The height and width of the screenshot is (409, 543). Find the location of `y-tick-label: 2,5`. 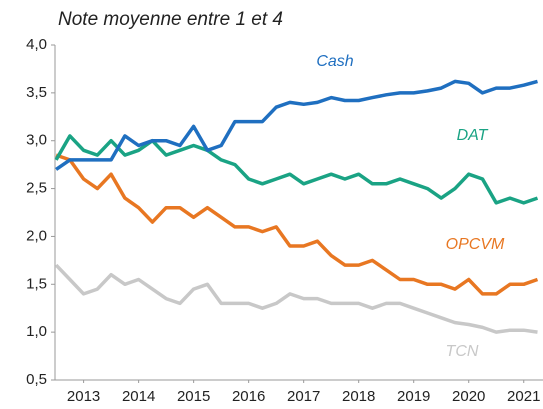

y-tick-label: 2,5 is located at coordinates (36, 188).